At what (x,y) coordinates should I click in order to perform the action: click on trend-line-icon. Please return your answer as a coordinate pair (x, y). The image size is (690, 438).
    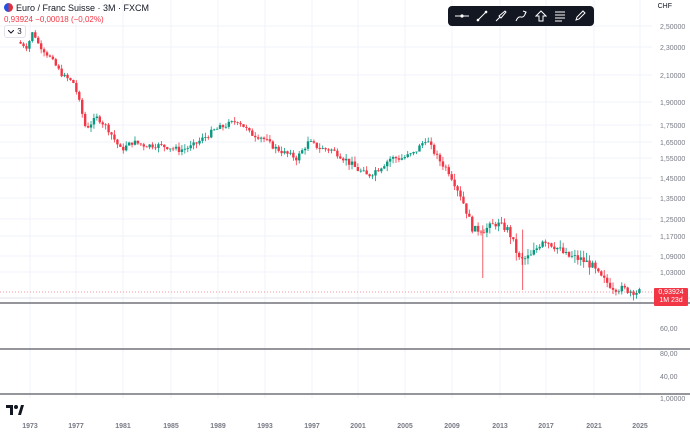
    Looking at the image, I should click on (482, 16).